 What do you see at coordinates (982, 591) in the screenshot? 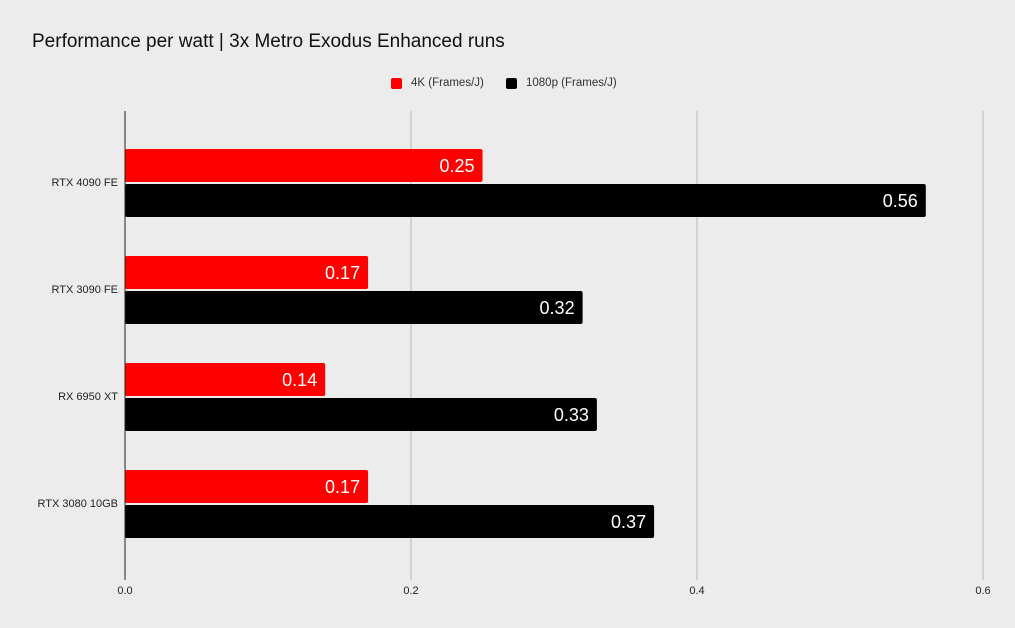
I see `x-tick-label: 0.6` at bounding box center [982, 591].